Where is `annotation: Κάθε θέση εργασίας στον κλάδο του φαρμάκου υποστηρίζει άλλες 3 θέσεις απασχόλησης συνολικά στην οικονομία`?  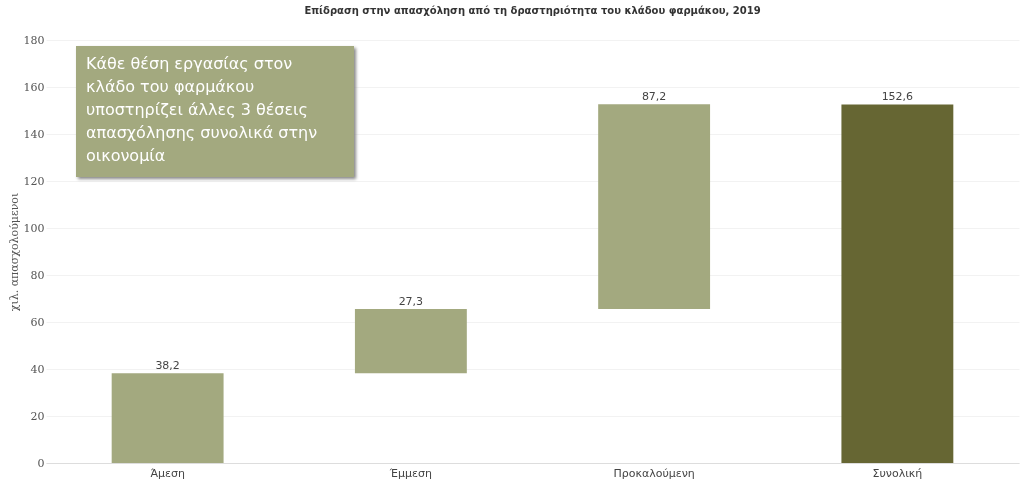
annotation: Κάθε θέση εργασίας στον κλάδο του φαρμάκου υποστηρίζει άλλες 3 θέσεις απασχόλησης συνολικά στην οικονομία is located at coordinates (215, 111).